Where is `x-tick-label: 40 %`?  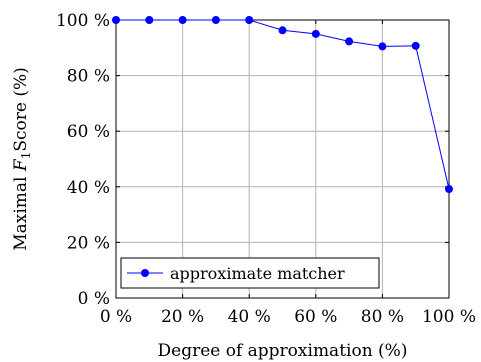 x-tick-label: 40 % is located at coordinates (249, 317).